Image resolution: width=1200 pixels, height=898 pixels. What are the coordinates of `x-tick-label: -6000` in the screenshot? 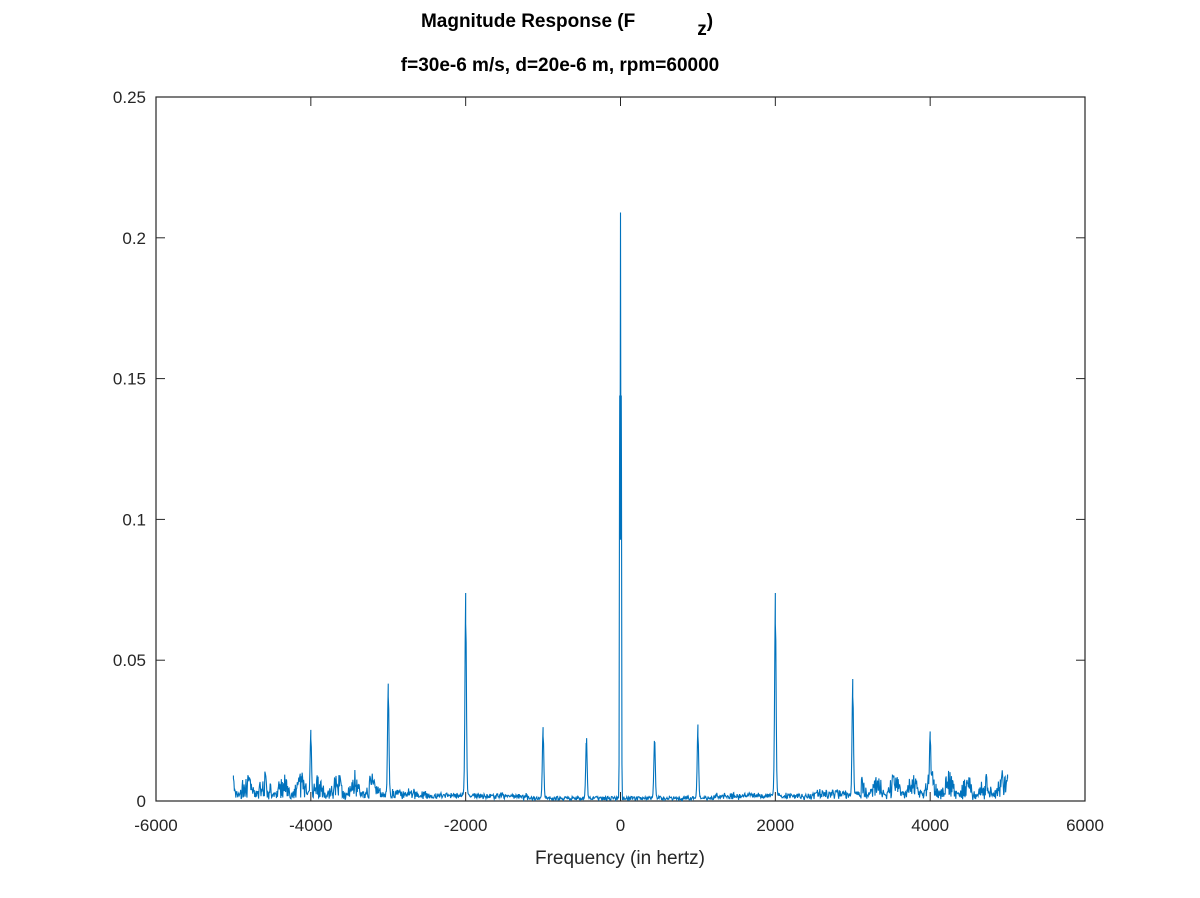 It's located at (155, 825).